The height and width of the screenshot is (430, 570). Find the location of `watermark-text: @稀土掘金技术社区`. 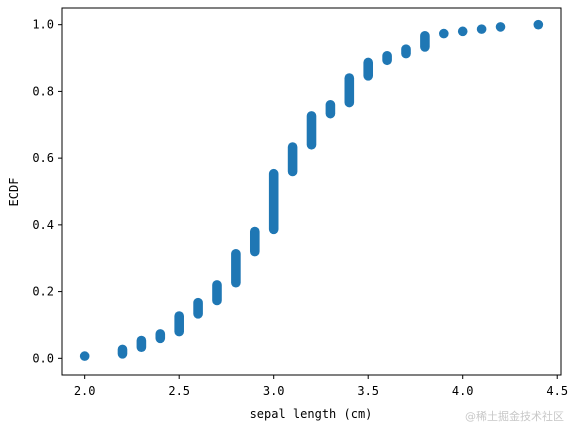

watermark-text: @稀土掘金技术社区 is located at coordinates (514, 416).